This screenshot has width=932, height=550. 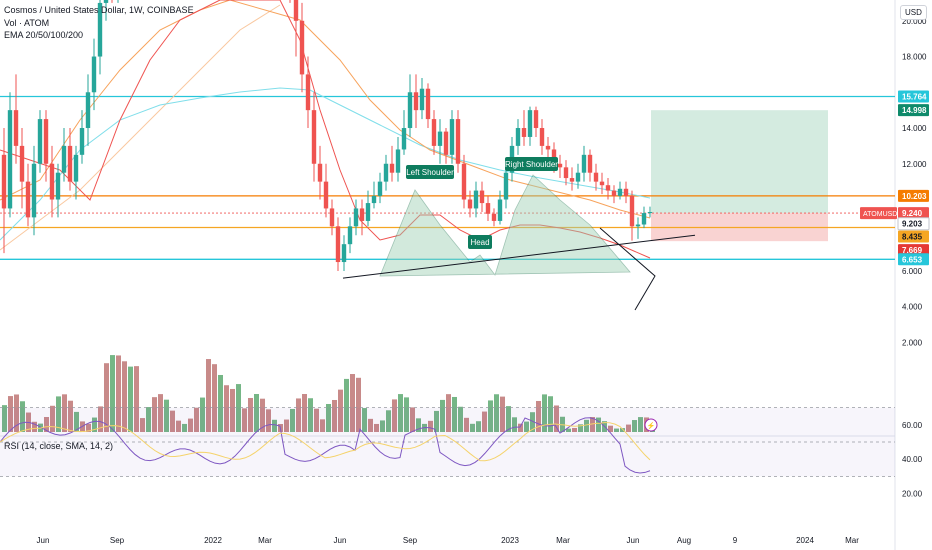 What do you see at coordinates (44, 35) in the screenshot?
I see `ema-legend: EMA 20/50/100/200` at bounding box center [44, 35].